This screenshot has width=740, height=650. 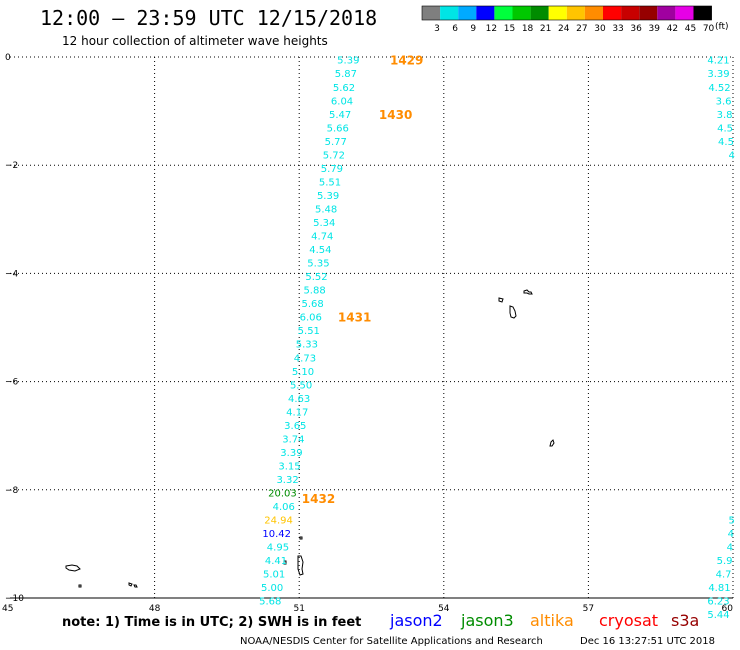 What do you see at coordinates (685, 620) in the screenshot?
I see `satellite-s3a-label: s3a` at bounding box center [685, 620].